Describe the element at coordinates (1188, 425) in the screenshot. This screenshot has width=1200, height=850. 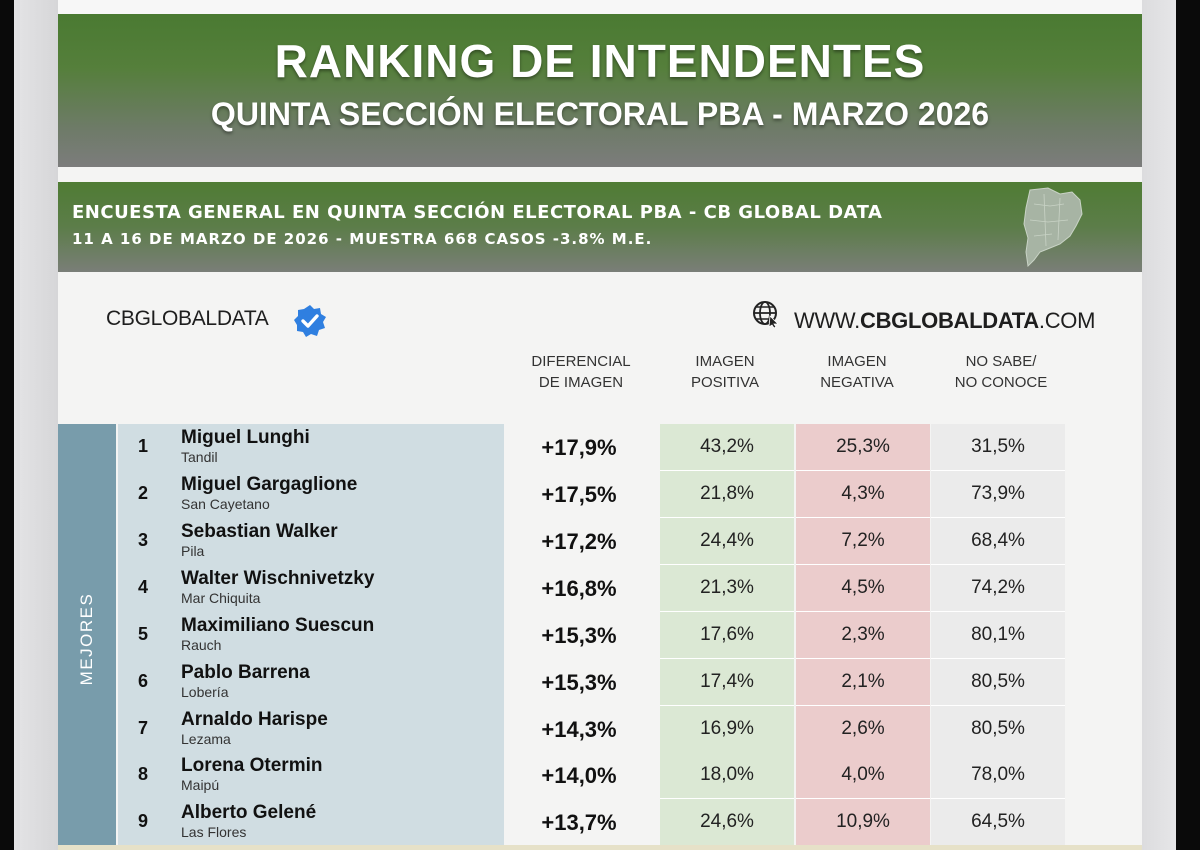
I see `right-dark-edge` at that location.